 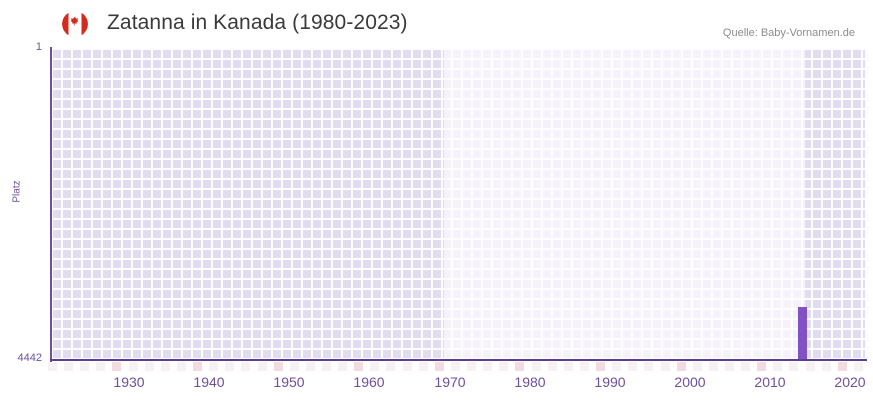 What do you see at coordinates (850, 382) in the screenshot?
I see `x-axis-tick-label: 2020` at bounding box center [850, 382].